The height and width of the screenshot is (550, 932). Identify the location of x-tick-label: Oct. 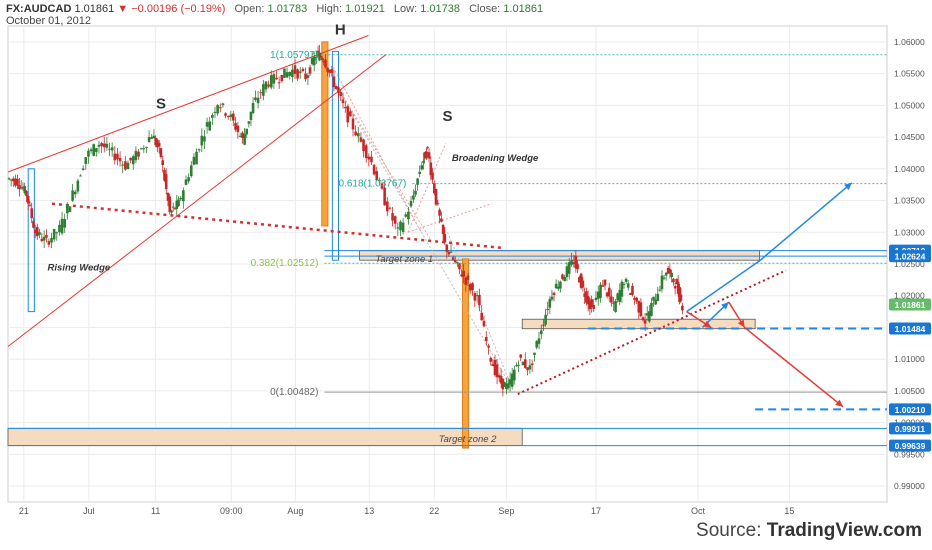
(698, 511).